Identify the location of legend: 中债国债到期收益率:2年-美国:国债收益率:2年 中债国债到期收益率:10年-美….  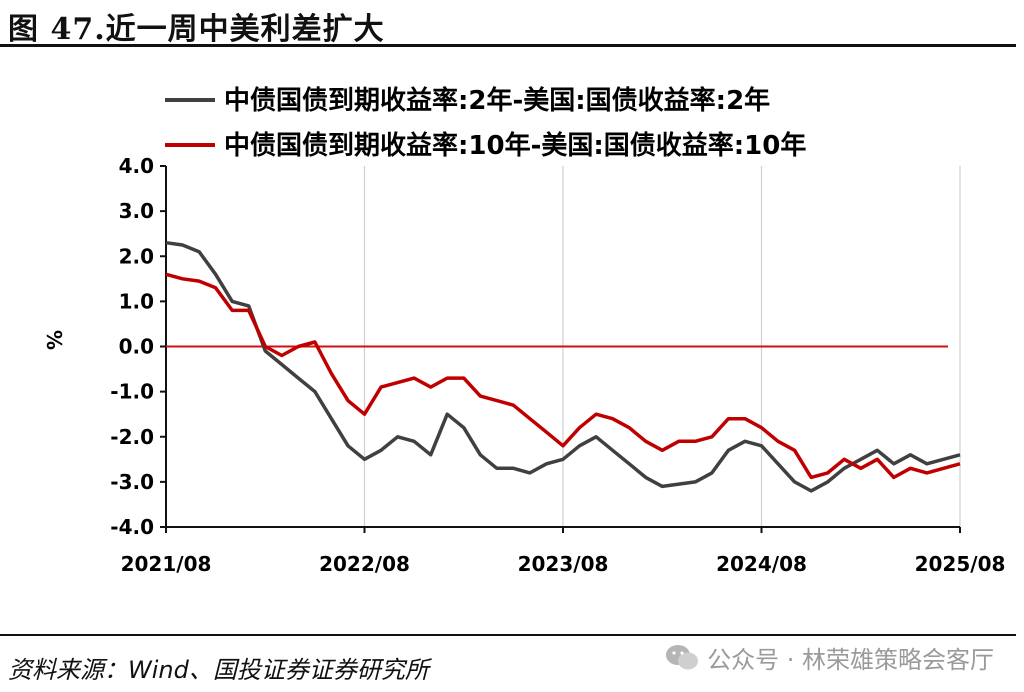
(485, 123).